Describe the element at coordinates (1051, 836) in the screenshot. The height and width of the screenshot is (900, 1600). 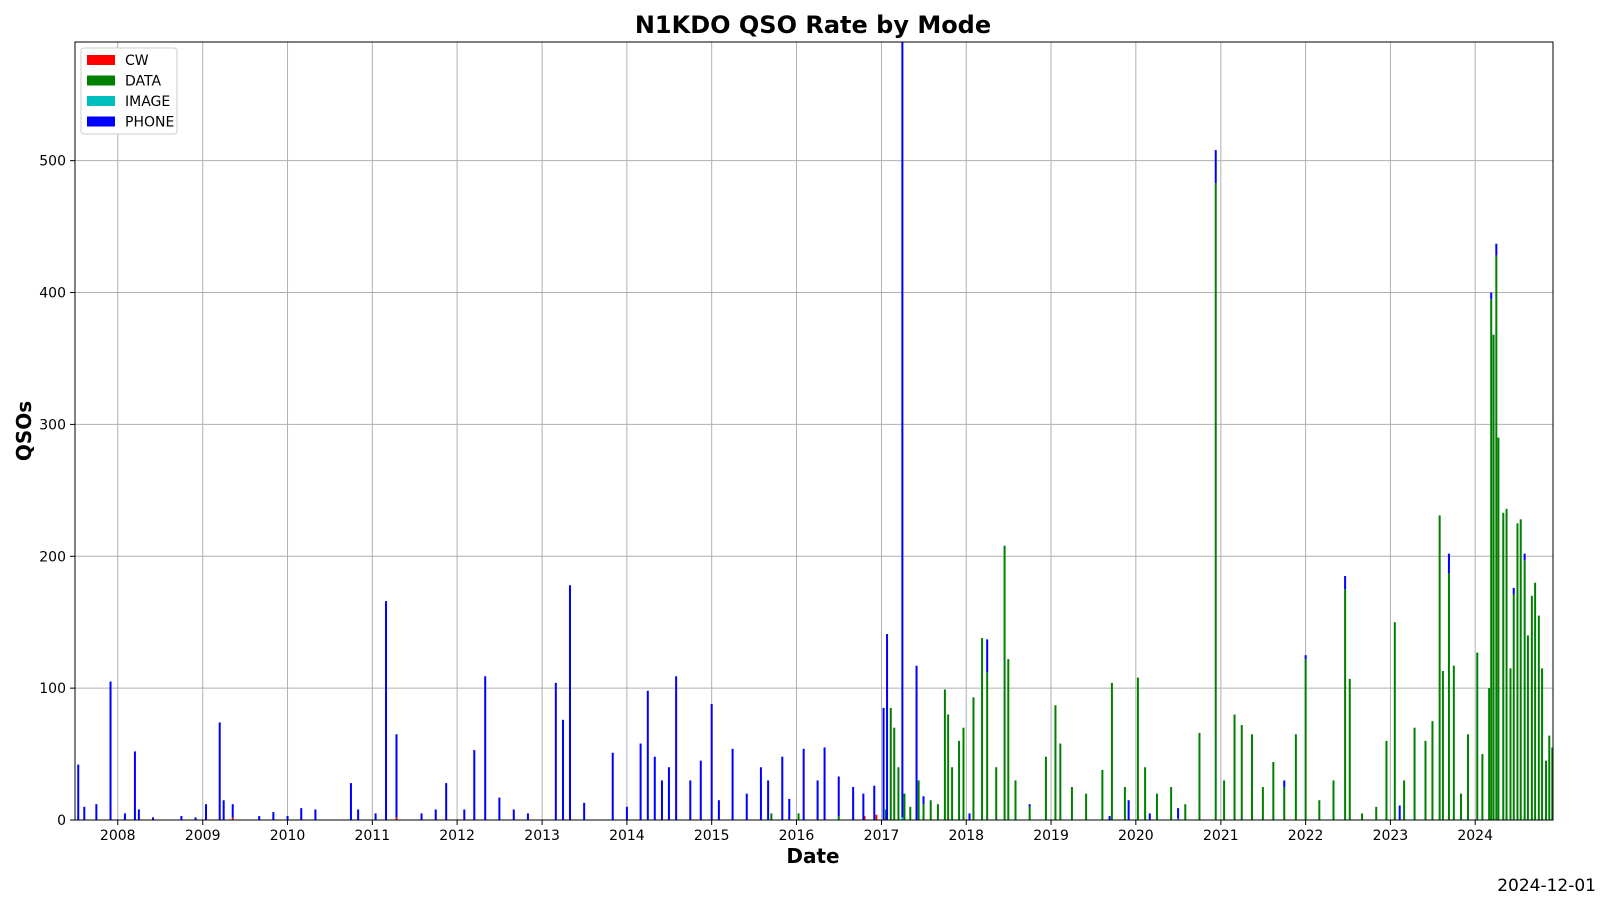
I see `x-tick-label: 2019` at that location.